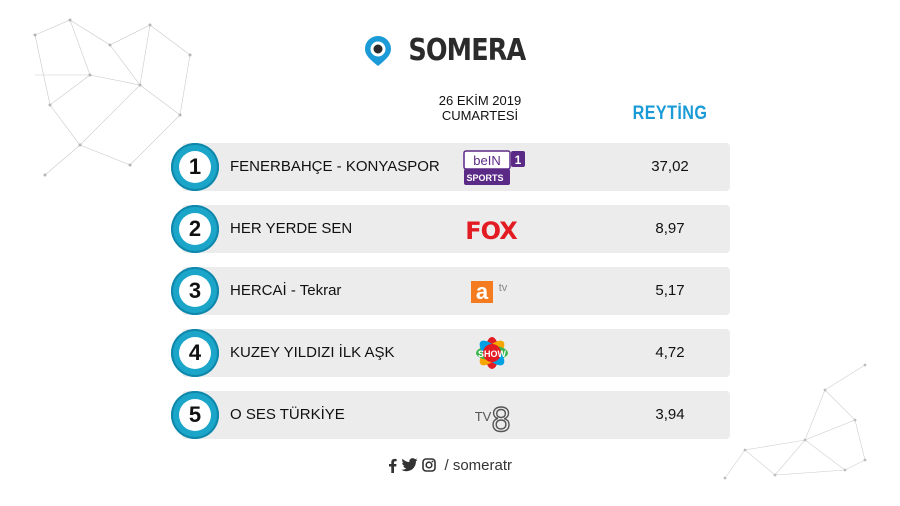  I want to click on date-block: 26 EKİM 2019 CUMARTESİ, so click(480, 108).